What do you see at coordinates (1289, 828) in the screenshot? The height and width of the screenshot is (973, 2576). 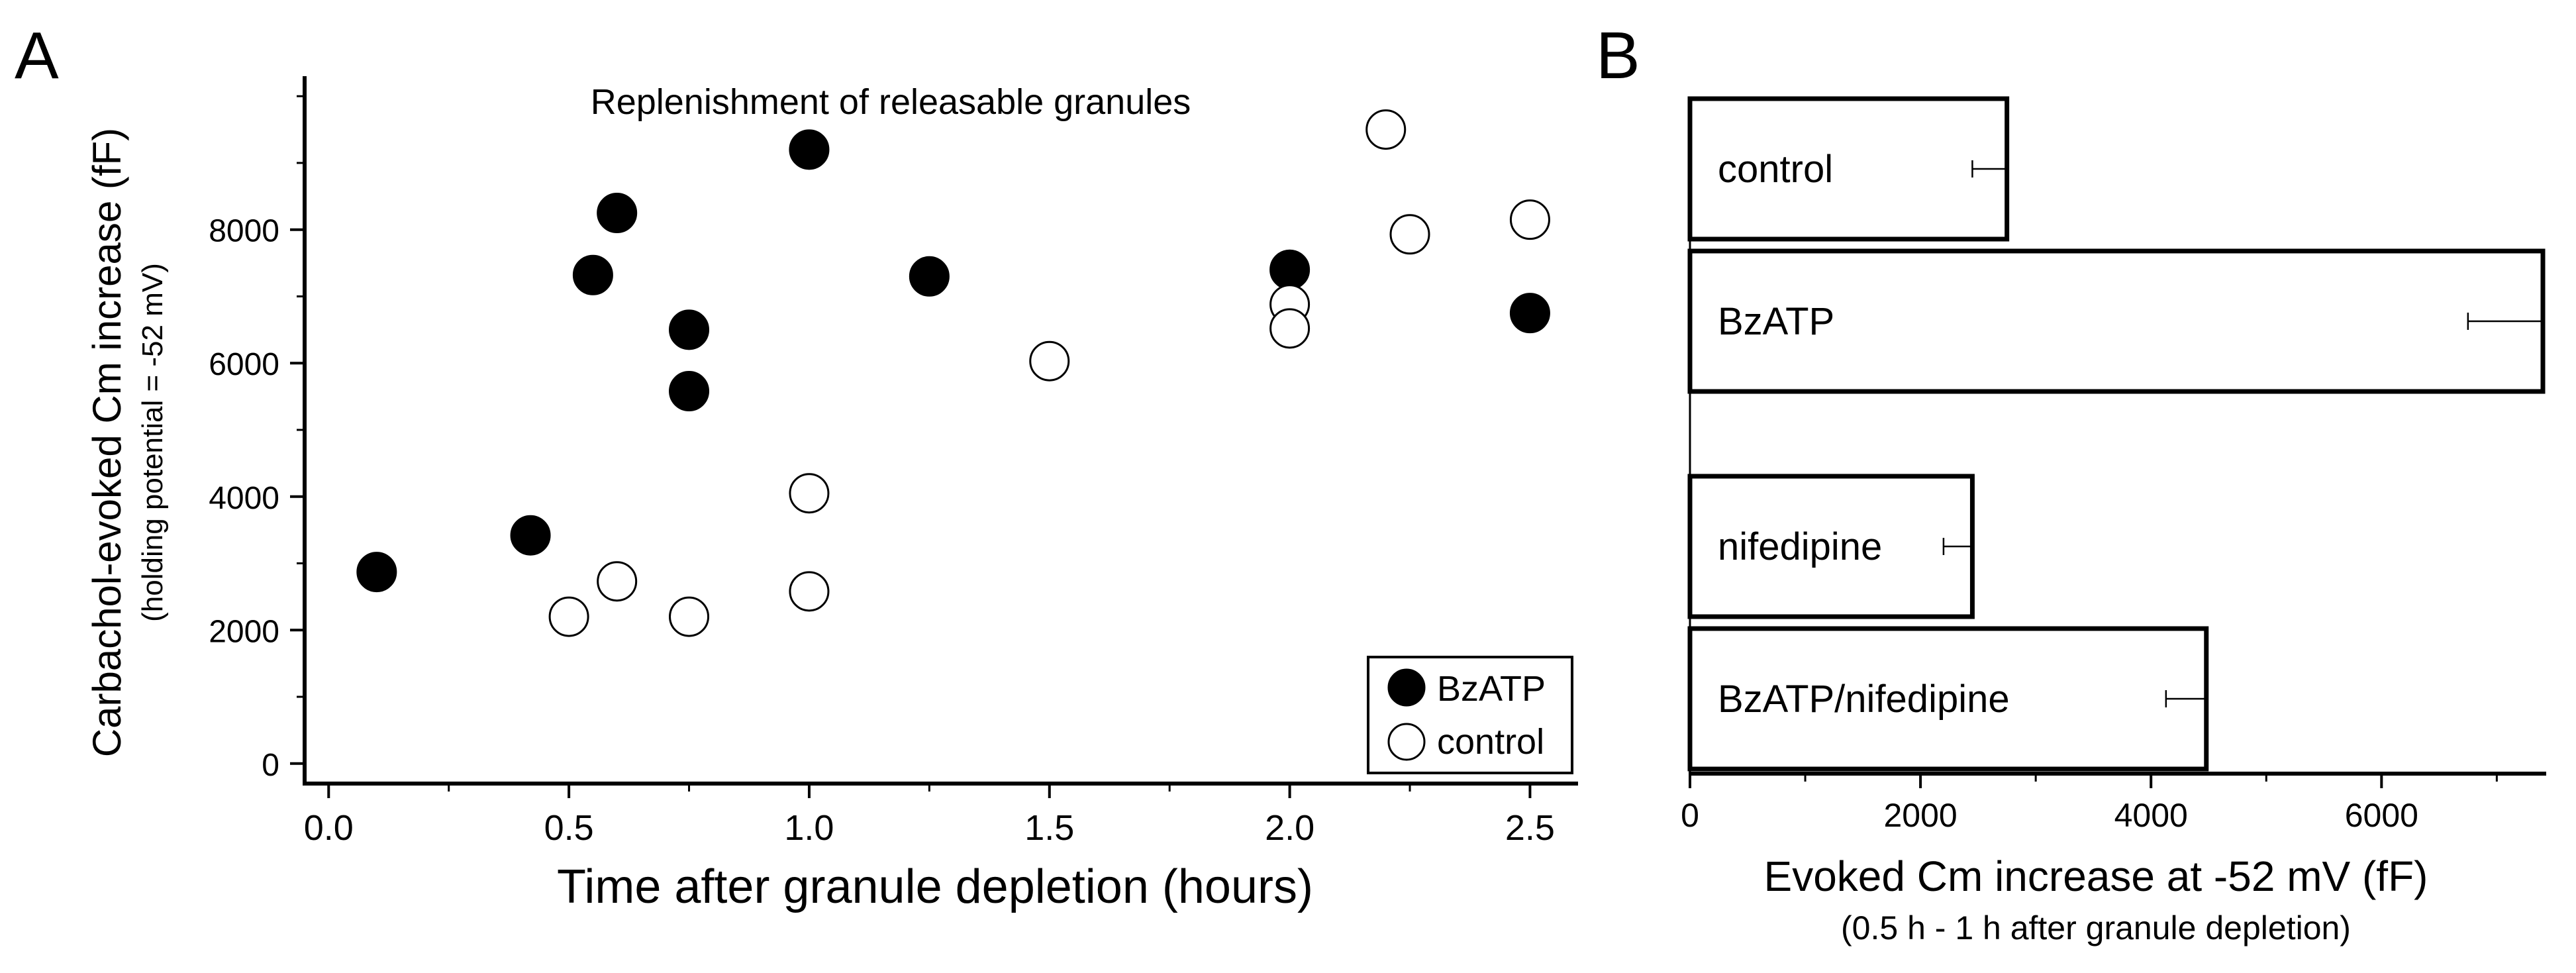 I see `x-tick-label: 2.0` at bounding box center [1289, 828].